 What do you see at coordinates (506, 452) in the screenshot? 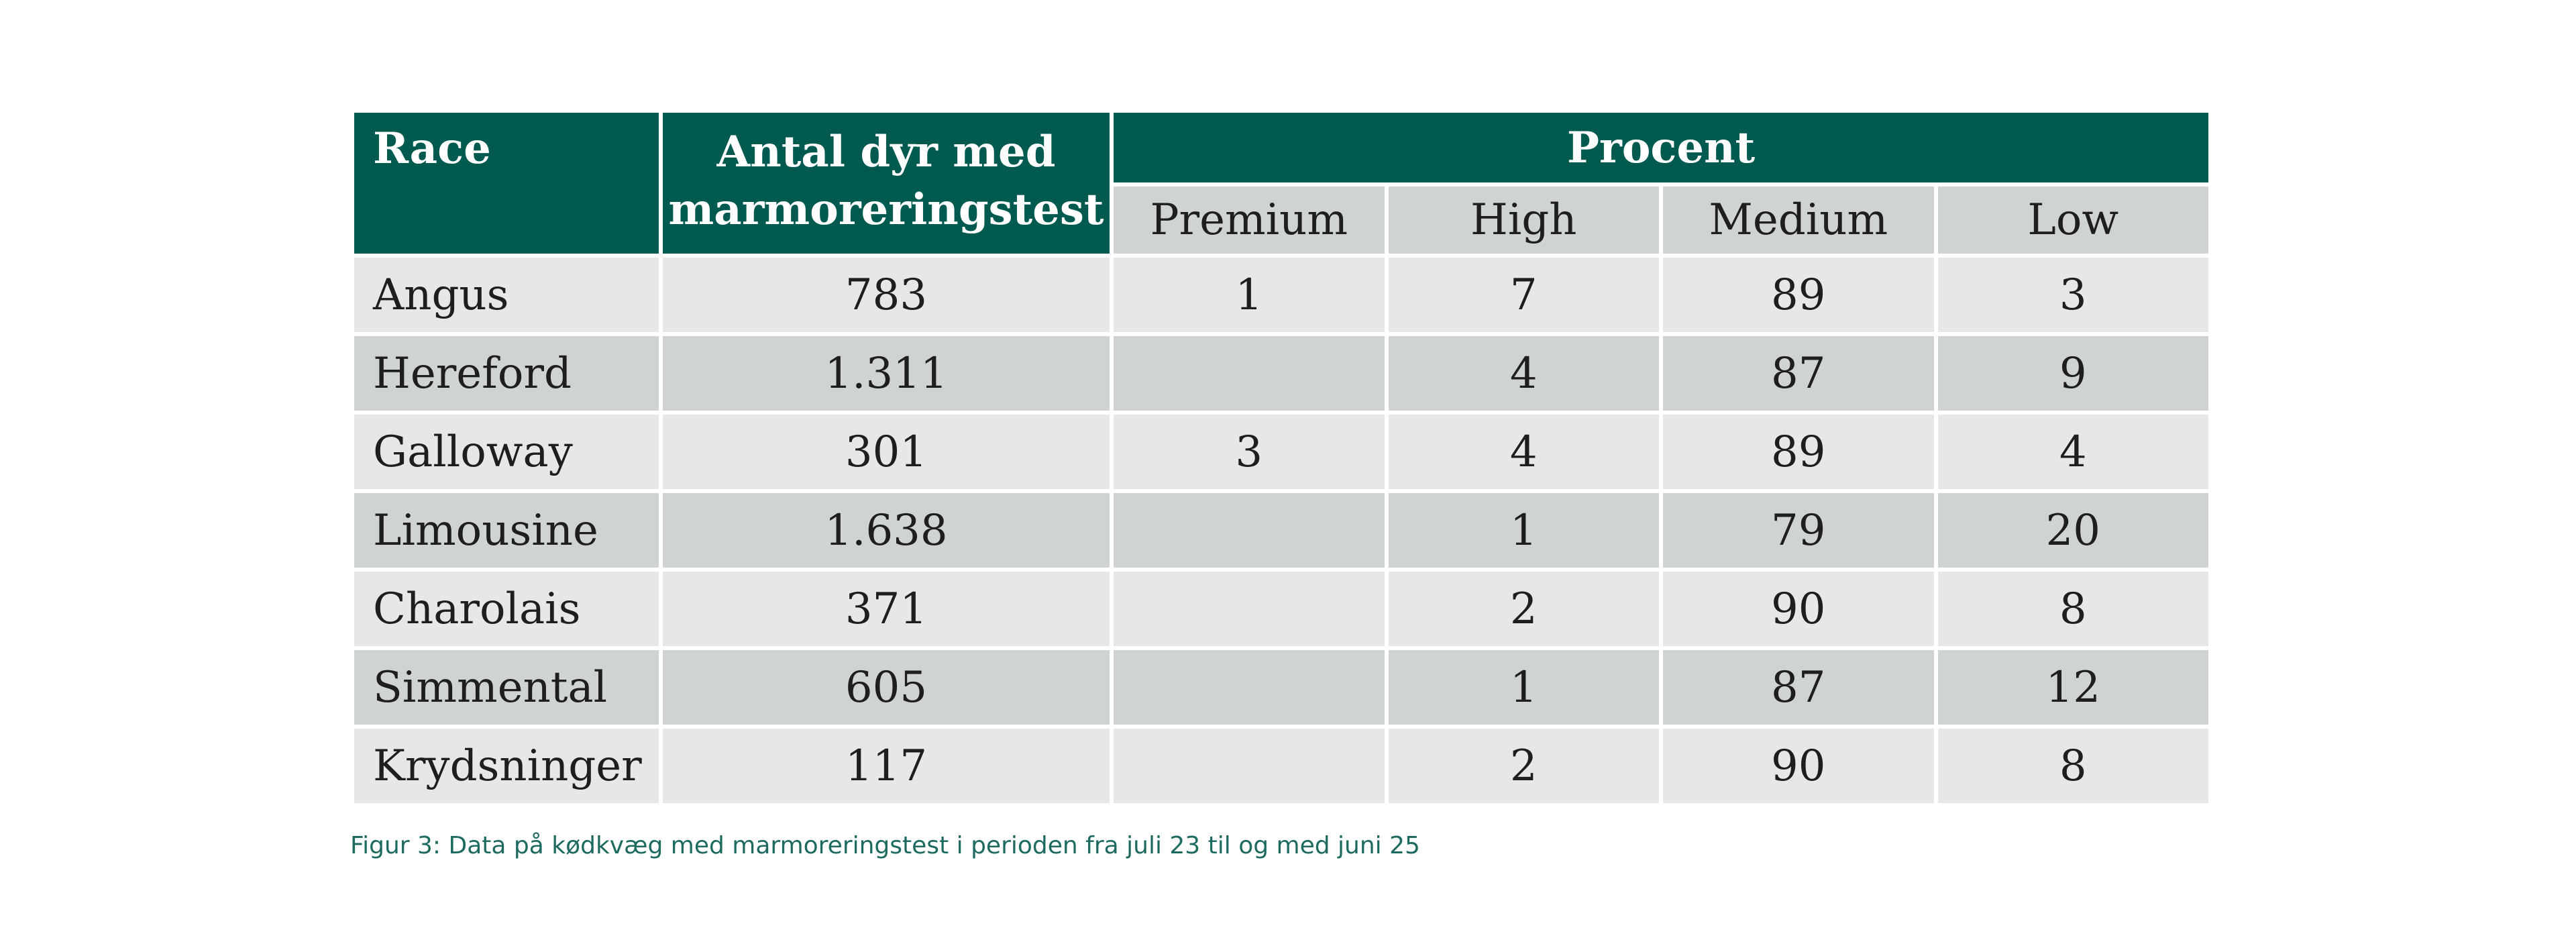
I see `race-cell: Galloway` at bounding box center [506, 452].